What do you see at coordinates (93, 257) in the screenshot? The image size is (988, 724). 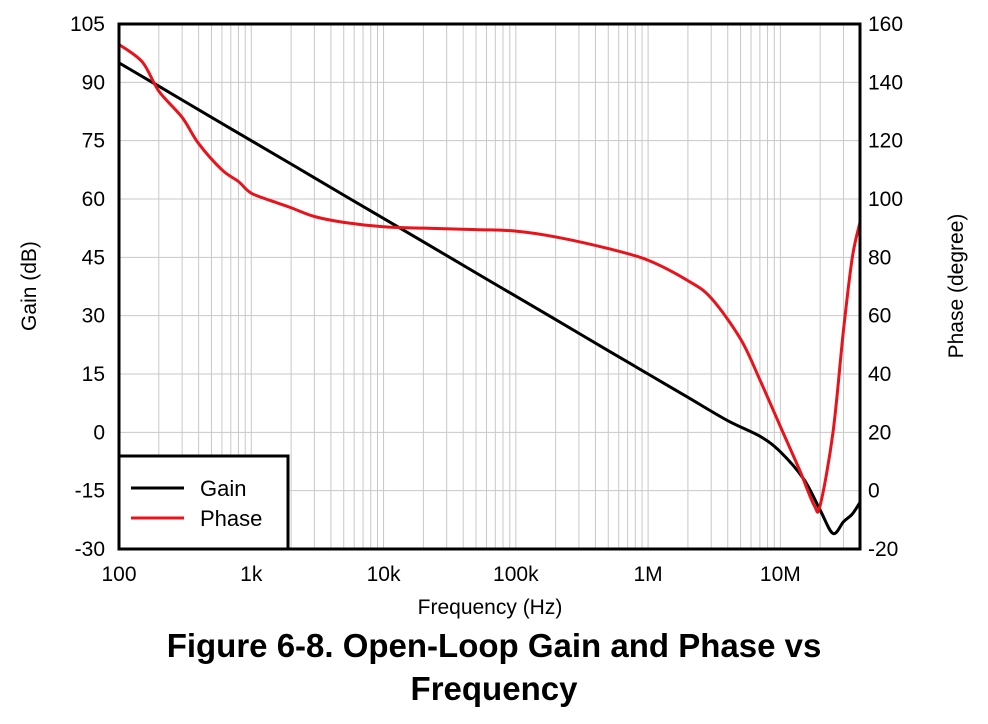 I see `y-tick-label-left: 45` at bounding box center [93, 257].